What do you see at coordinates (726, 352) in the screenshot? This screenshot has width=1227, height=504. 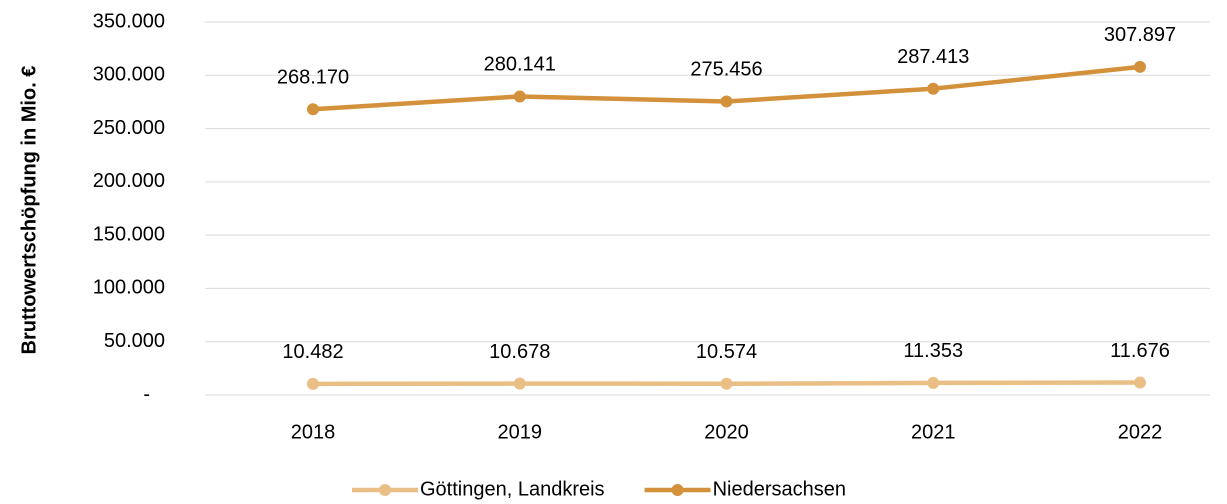 I see `data-label: 10.574` at bounding box center [726, 352].